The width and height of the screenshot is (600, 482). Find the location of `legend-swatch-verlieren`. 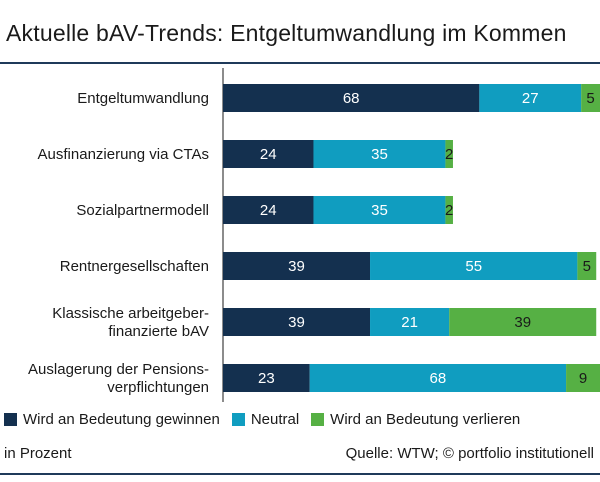

legend-swatch-verlieren is located at coordinates (318, 419).